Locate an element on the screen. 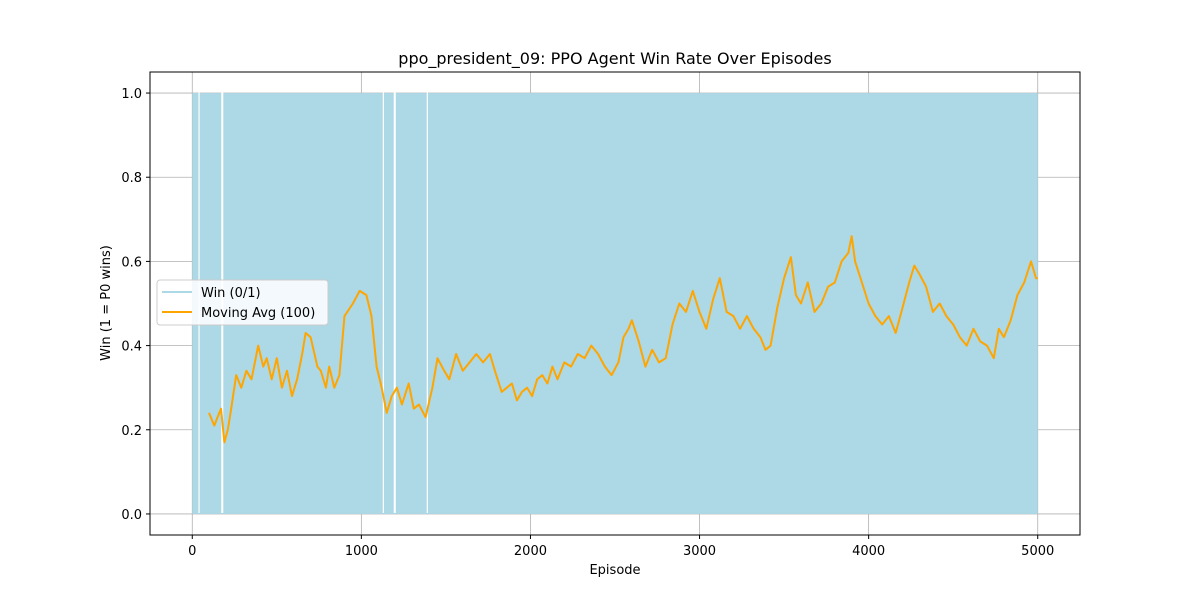  y-axis-label: Win (1 = P0 wins) is located at coordinates (106, 303).